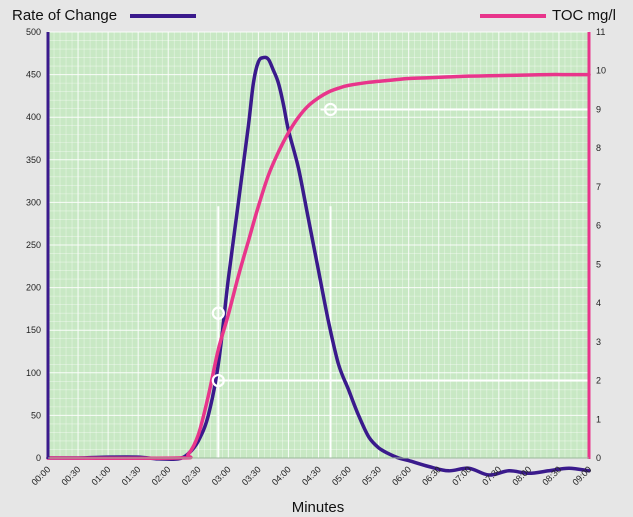  What do you see at coordinates (36, 415) in the screenshot?
I see `y-left-tick-label: 50` at bounding box center [36, 415].